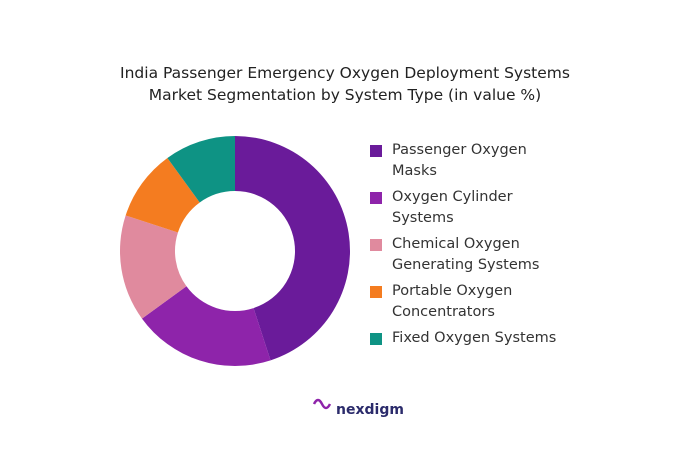 Image resolution: width=700 pixels, height=465 pixels. Describe the element at coordinates (474, 338) in the screenshot. I see `legend-label: Fixed Oxygen Systems` at that location.